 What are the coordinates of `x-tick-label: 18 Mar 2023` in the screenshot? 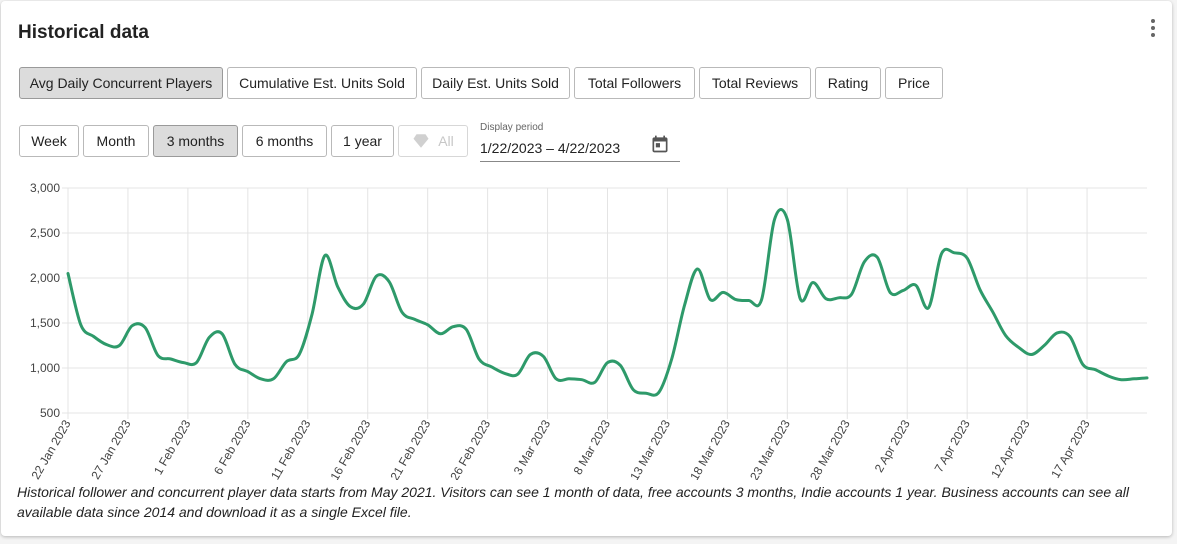 It's located at (710, 448).